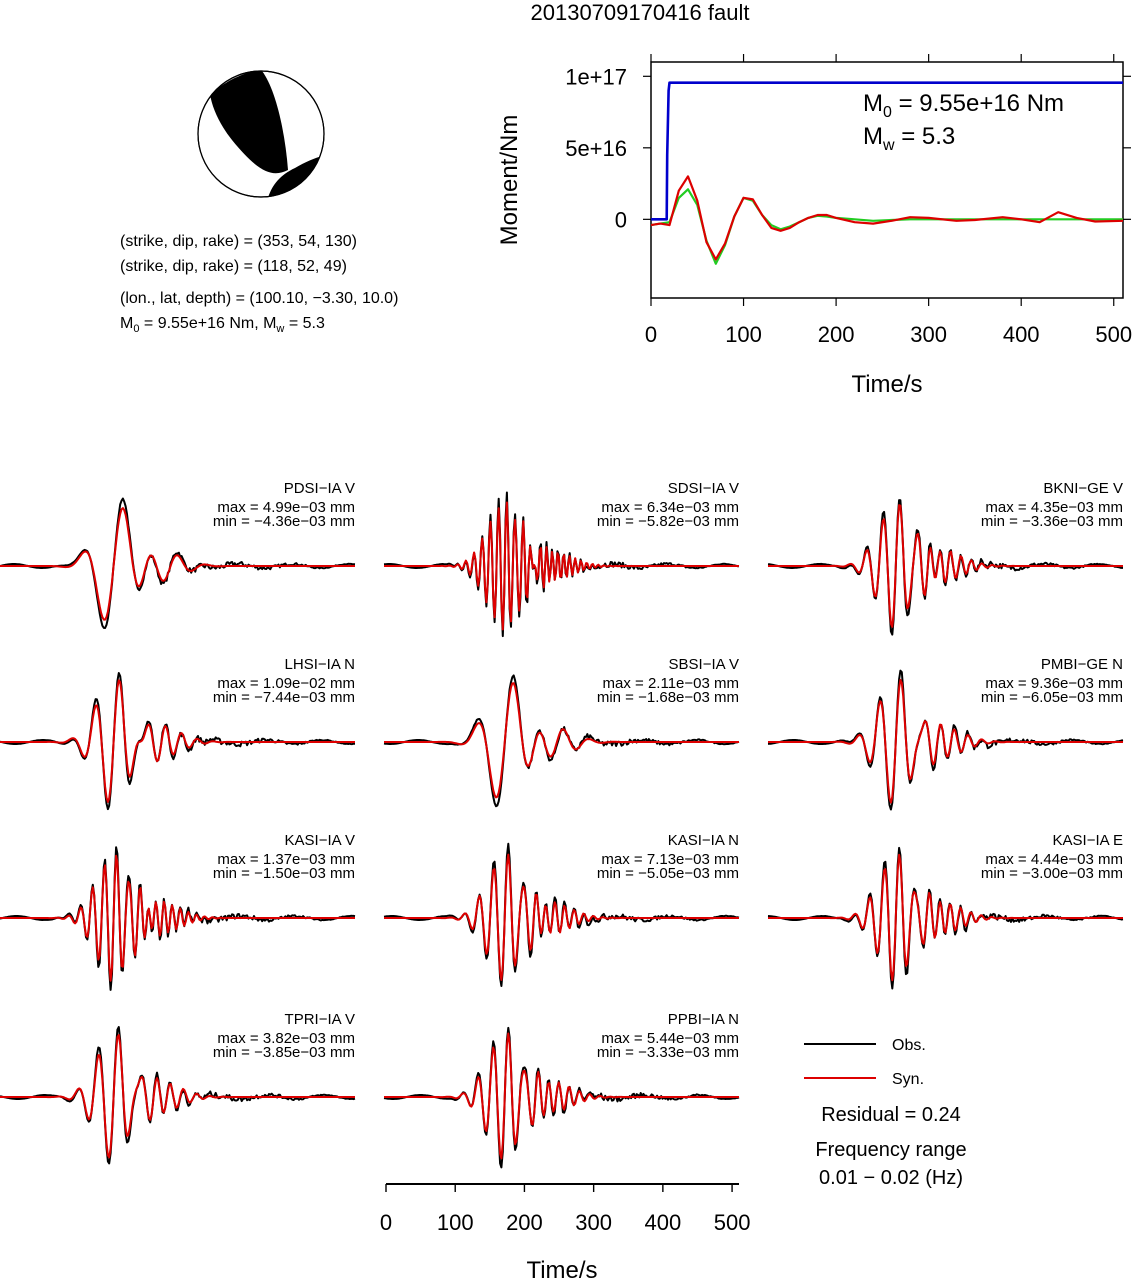 This screenshot has width=1137, height=1280. Describe the element at coordinates (565, 1209) in the screenshot. I see `waveform-time-axis: 0 100 200 300 400 500` at that location.